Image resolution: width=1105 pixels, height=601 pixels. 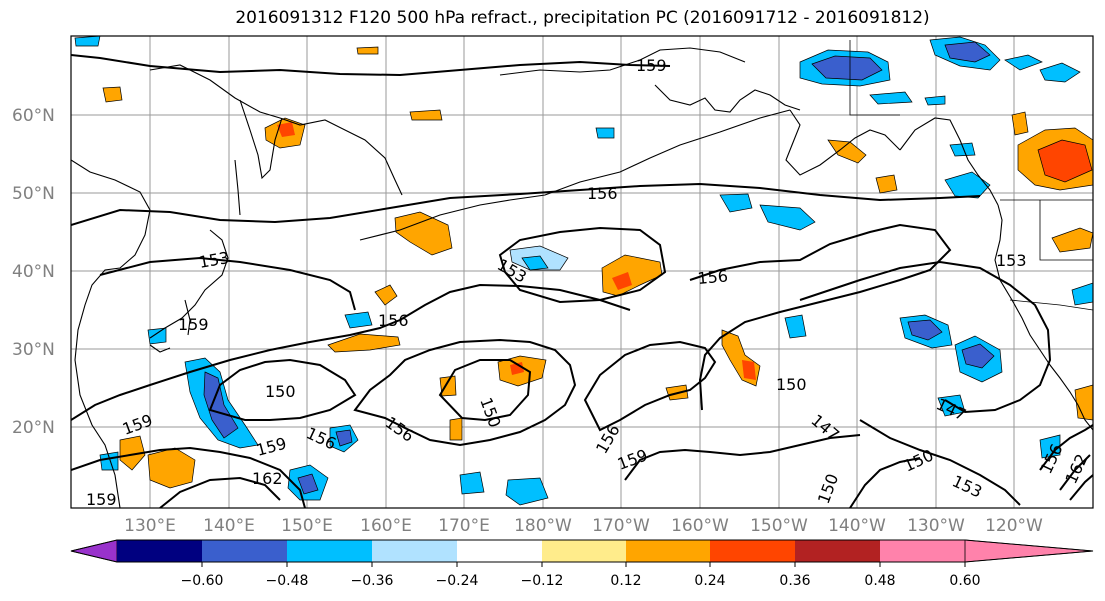 What do you see at coordinates (542, 581) in the screenshot?
I see `colorbar-tick-label: −0.12` at bounding box center [542, 581].